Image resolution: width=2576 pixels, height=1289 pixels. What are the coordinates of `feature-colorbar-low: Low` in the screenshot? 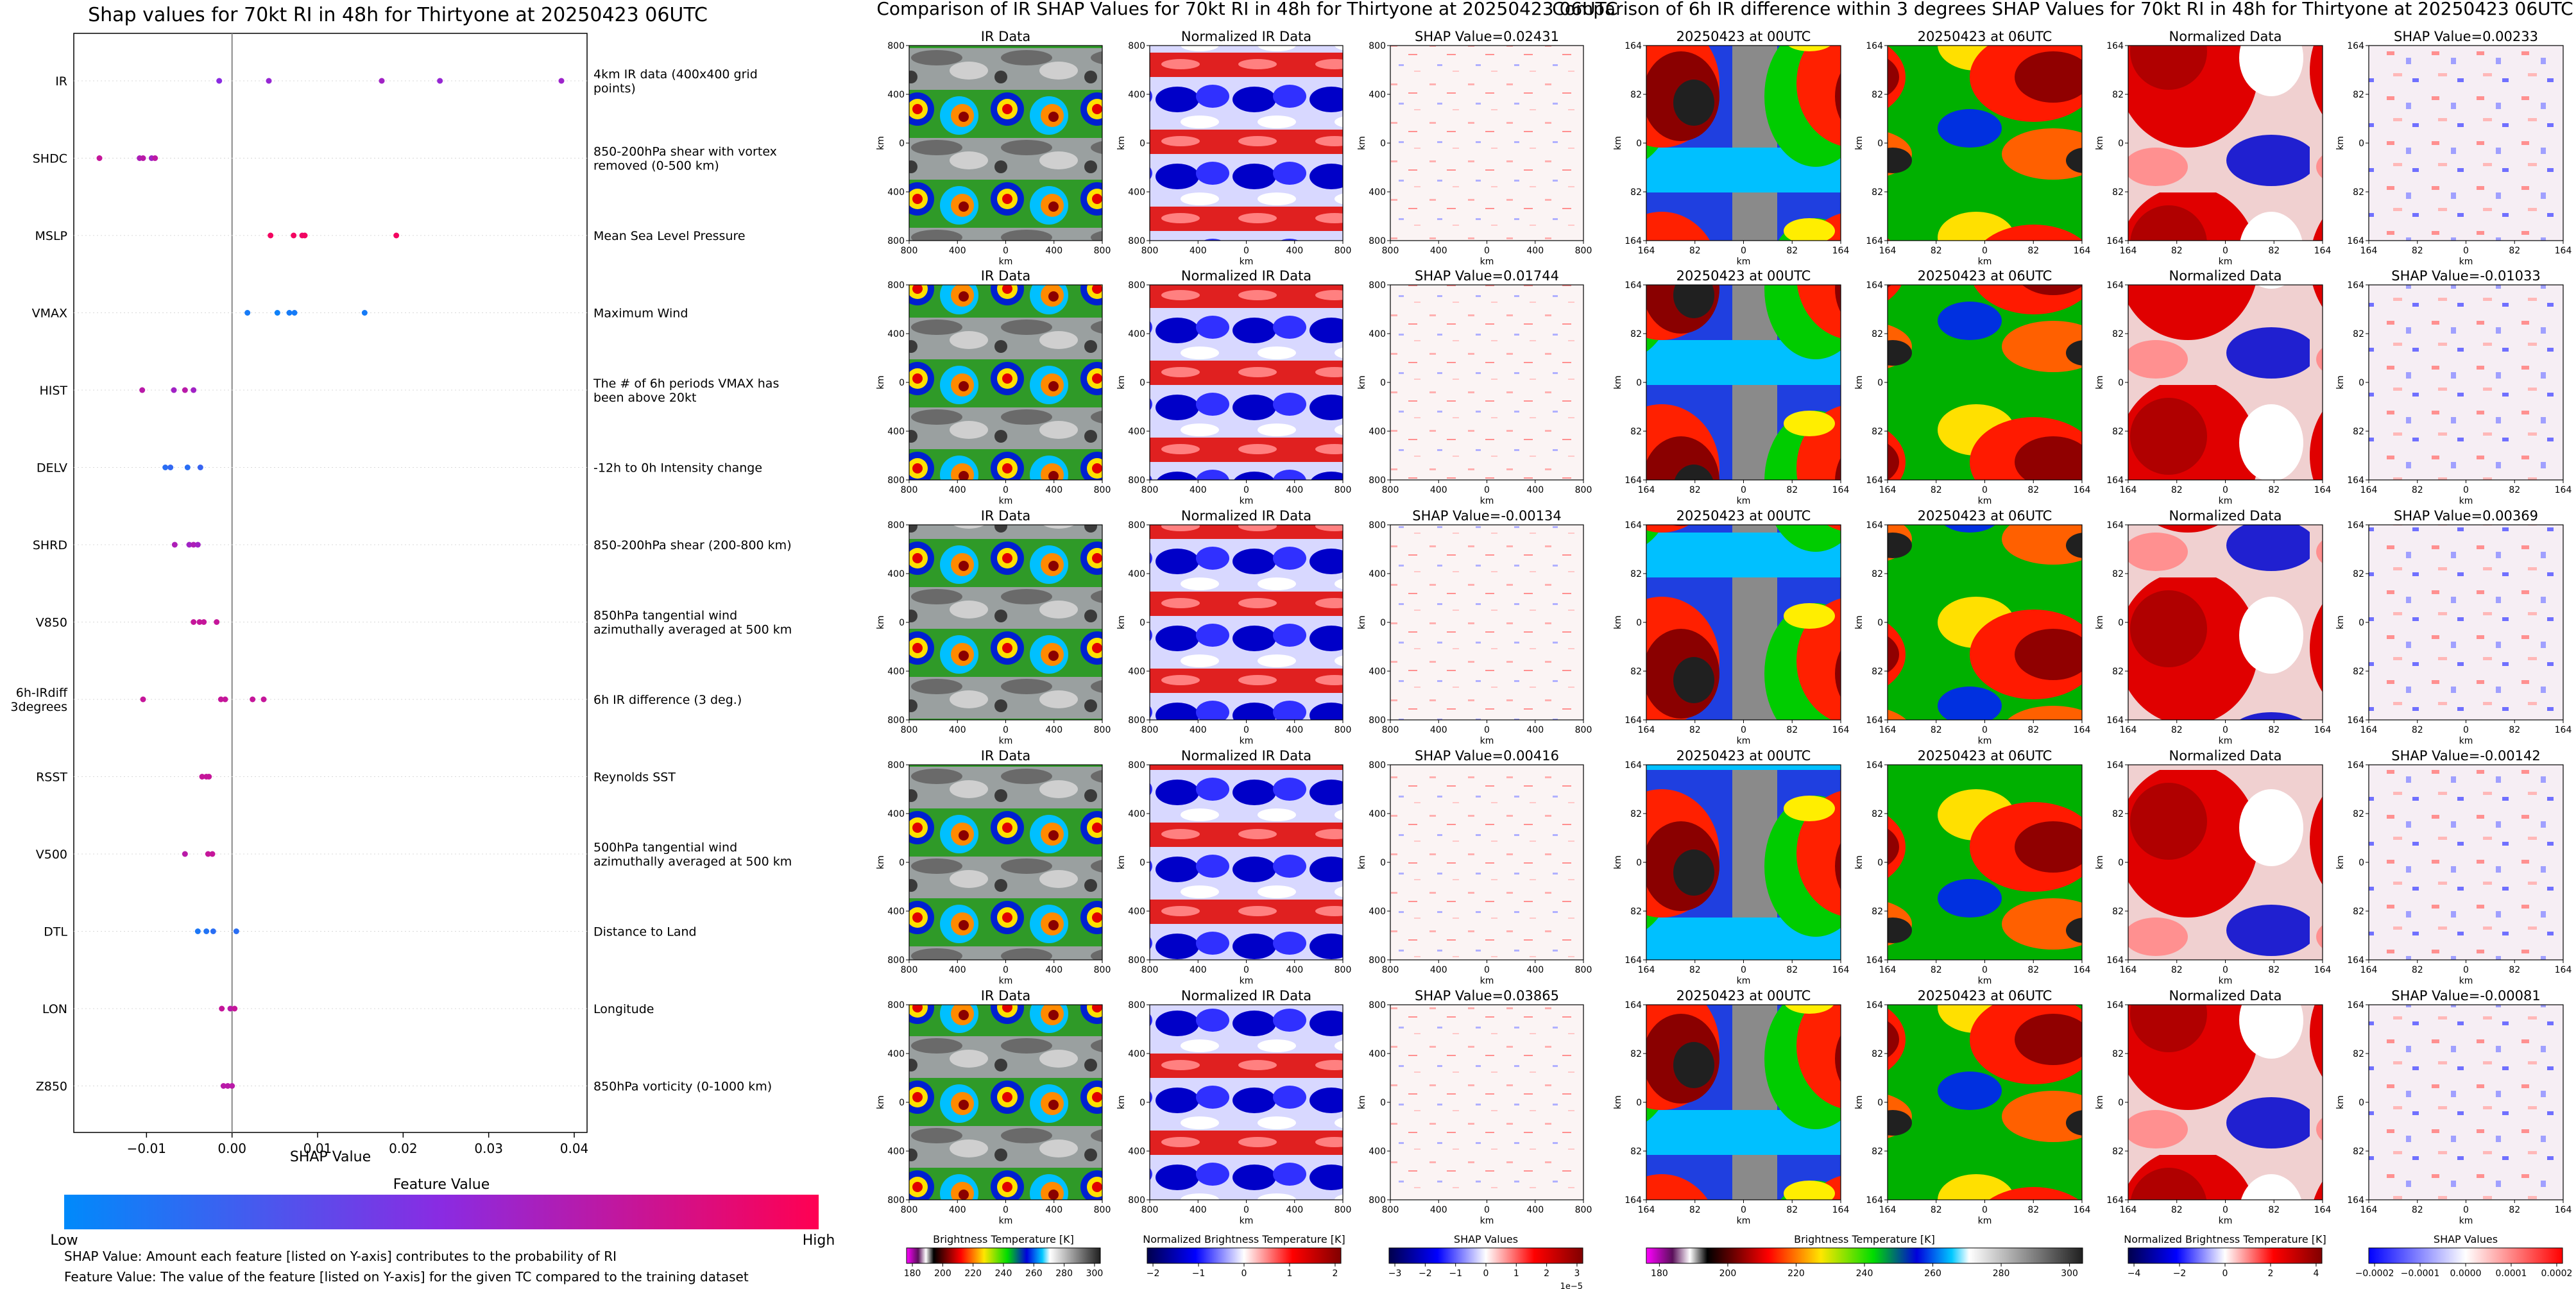 It's located at (64, 1241).